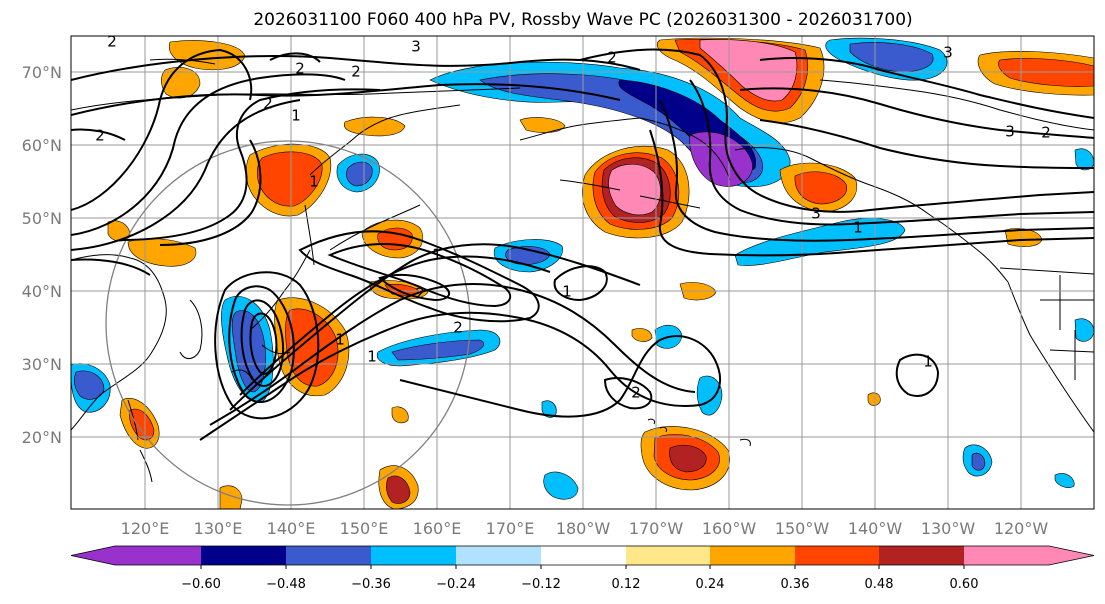 This screenshot has width=1105, height=604. I want to click on lat-tick-label: 40°N, so click(42, 291).